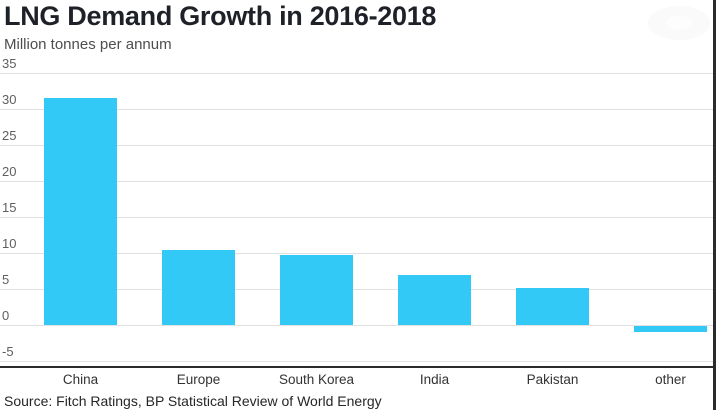 The image size is (716, 410). What do you see at coordinates (434, 379) in the screenshot?
I see `x-axis-label-india: India` at bounding box center [434, 379].